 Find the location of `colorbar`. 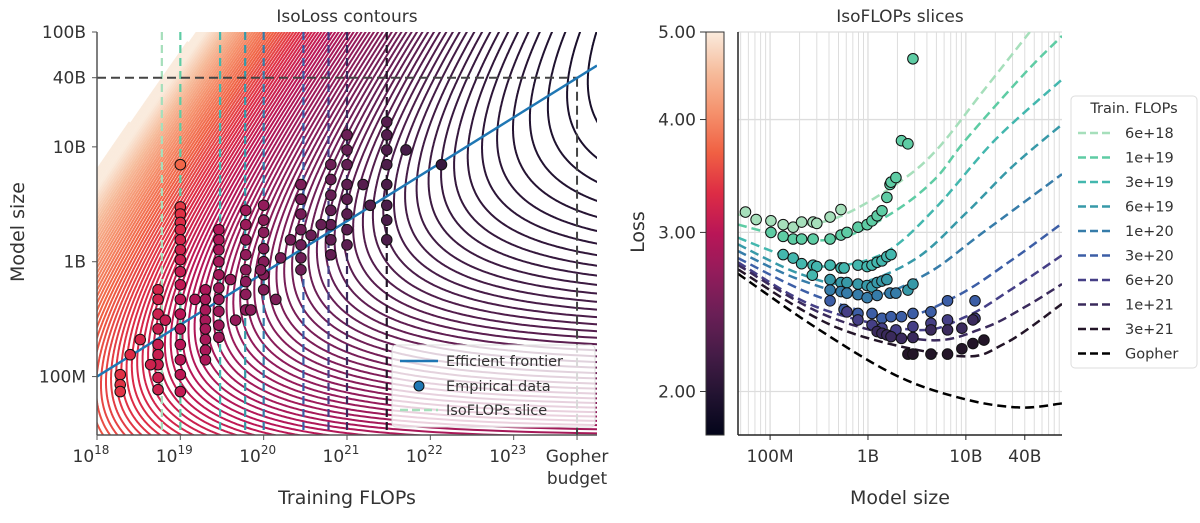

colorbar is located at coordinates (715, 233).